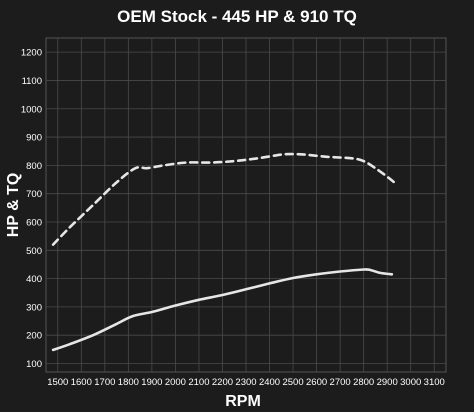 The image size is (474, 412). What do you see at coordinates (434, 382) in the screenshot?
I see `x-tick-label: 3100` at bounding box center [434, 382].